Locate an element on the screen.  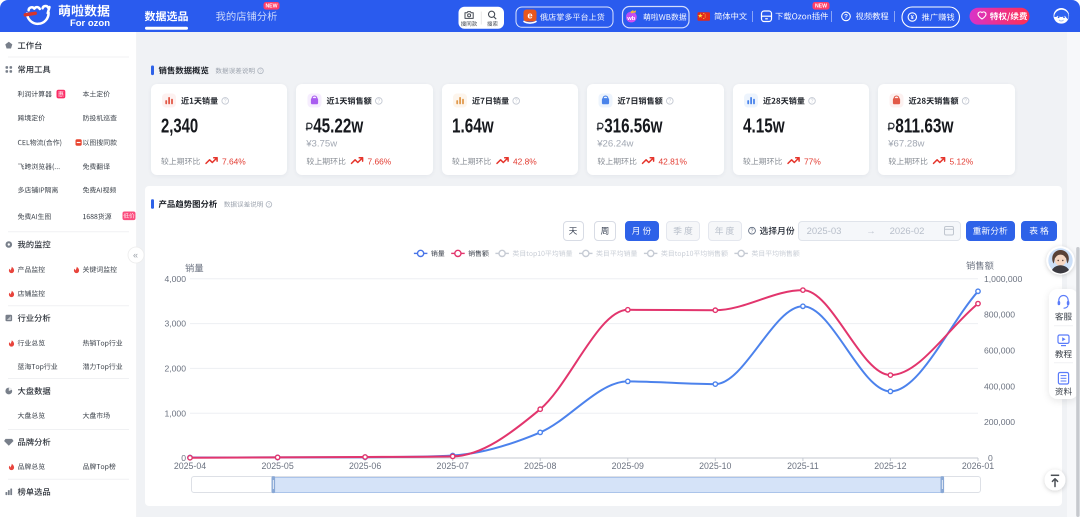
svg-text: 2025-10 is located at coordinates (715, 466).